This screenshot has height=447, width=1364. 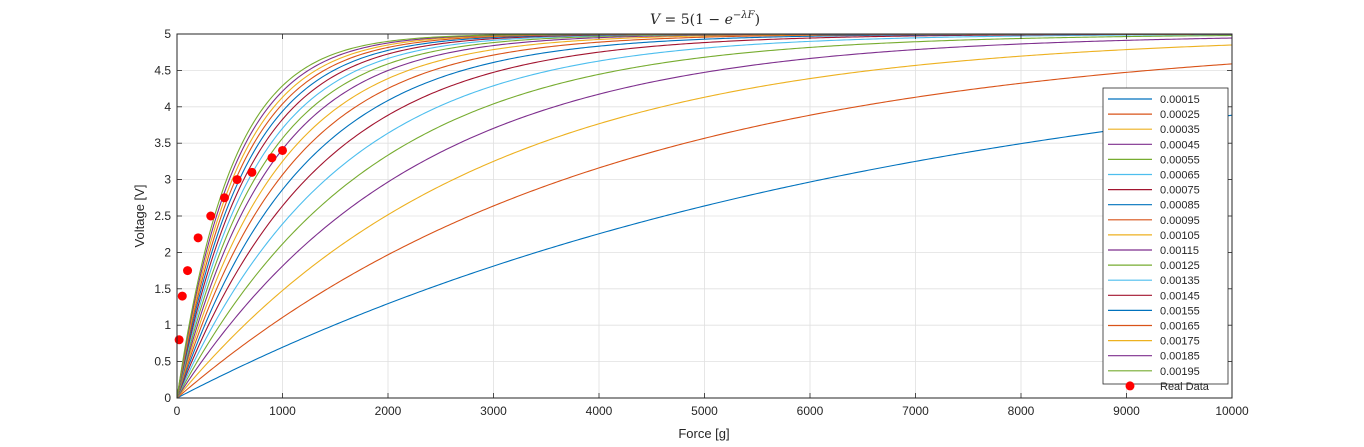 I want to click on legend-box, so click(x=1165, y=236).